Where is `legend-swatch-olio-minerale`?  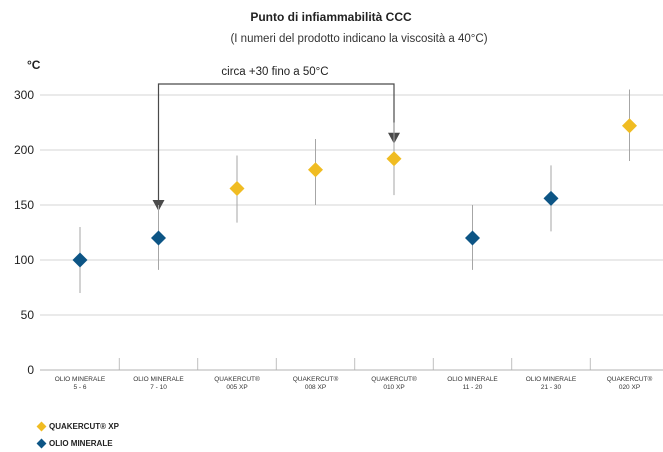
legend-swatch-olio-minerale is located at coordinates (41, 443).